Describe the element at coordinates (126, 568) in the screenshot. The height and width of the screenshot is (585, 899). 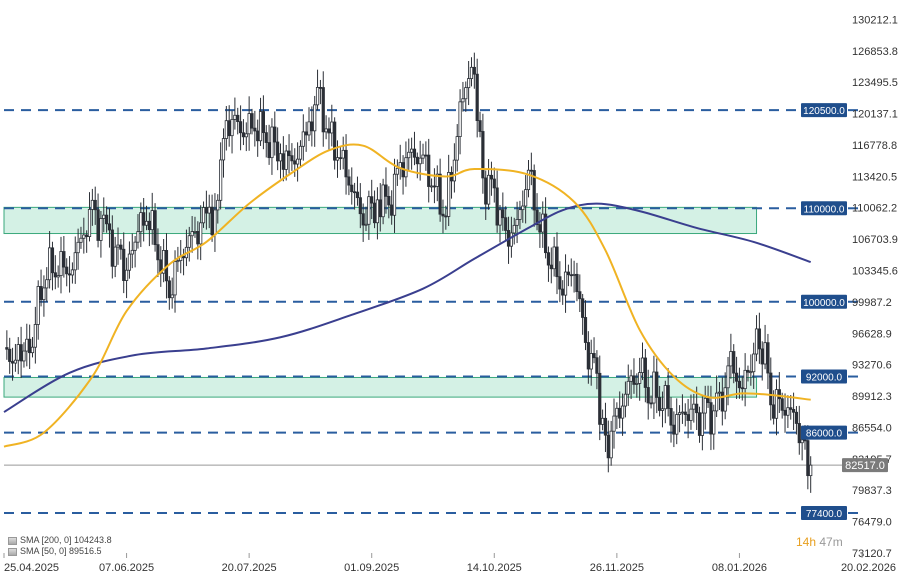
I see `date-tick-label: 07.06.2025` at that location.